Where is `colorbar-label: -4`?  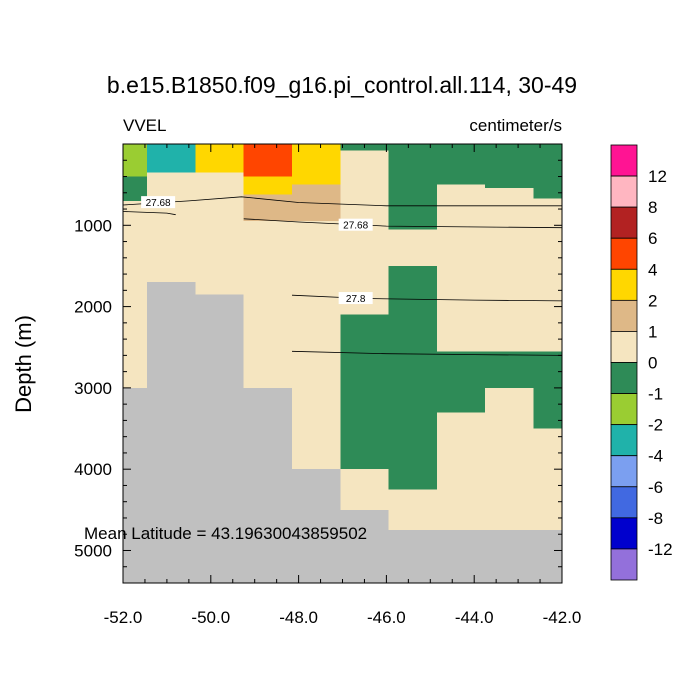
colorbar-label: -4 is located at coordinates (655, 456).